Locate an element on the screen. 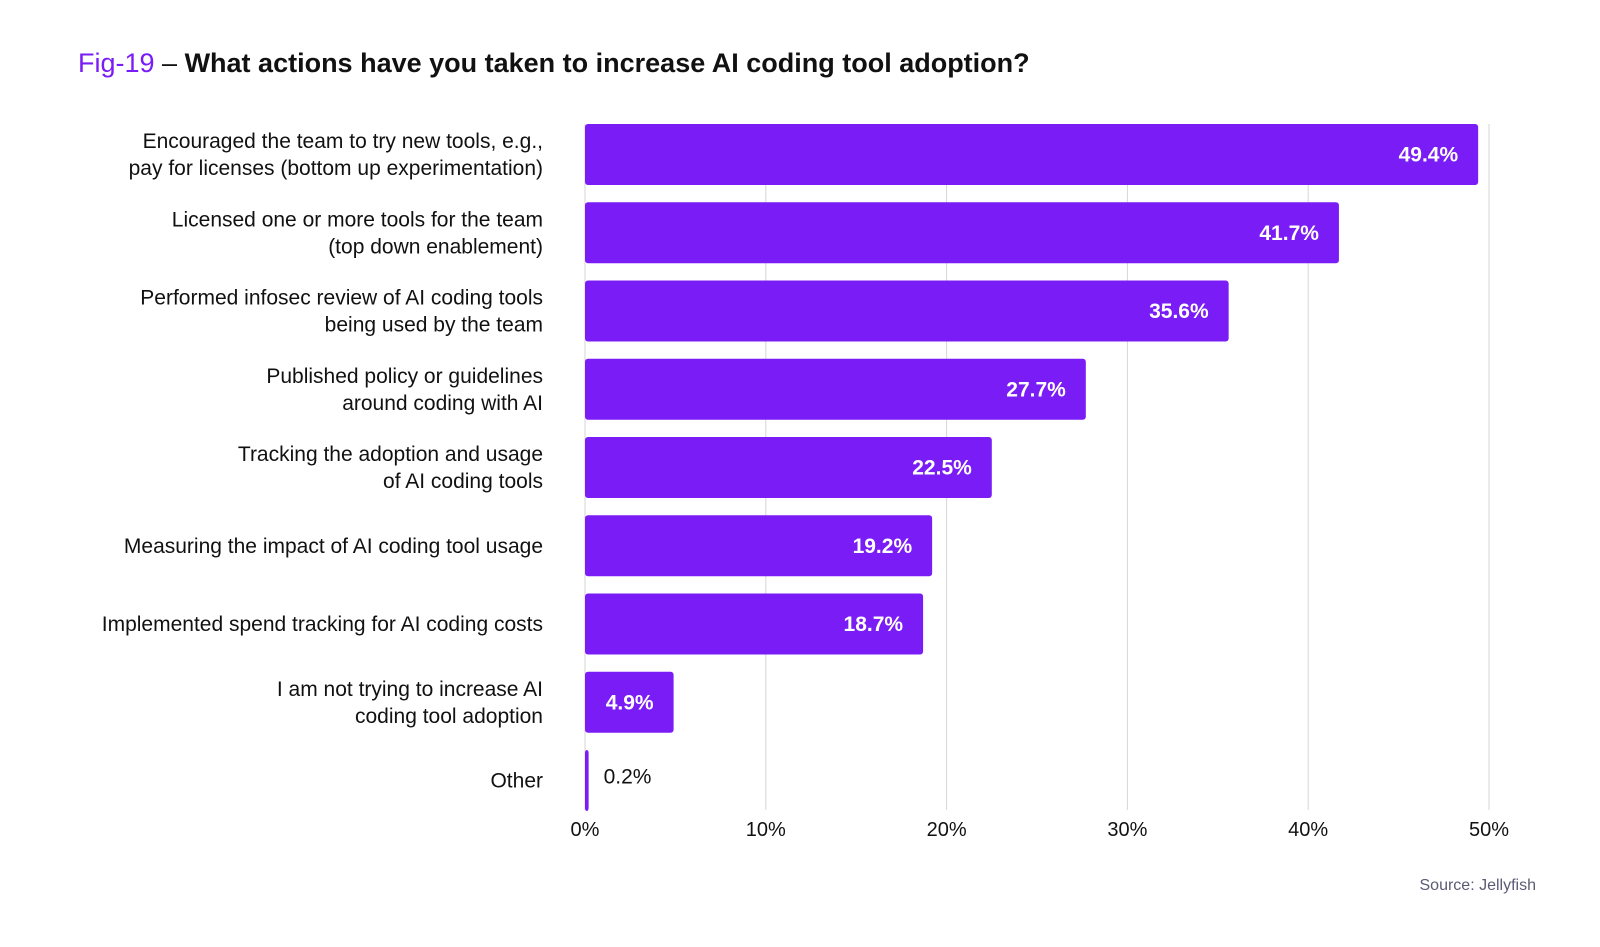 The width and height of the screenshot is (1600, 947). x-tick-label: 0% is located at coordinates (585, 830).